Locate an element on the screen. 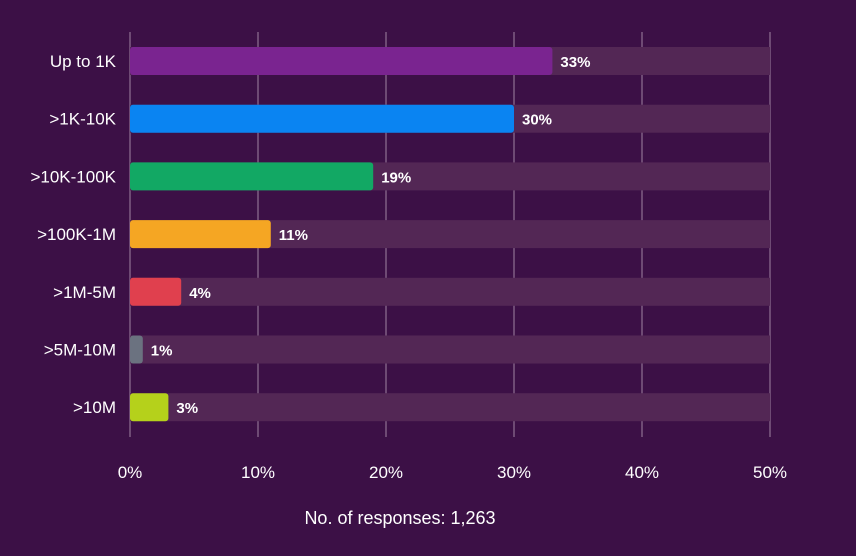 The height and width of the screenshot is (556, 856). x-tick-label: 20% is located at coordinates (386, 472).